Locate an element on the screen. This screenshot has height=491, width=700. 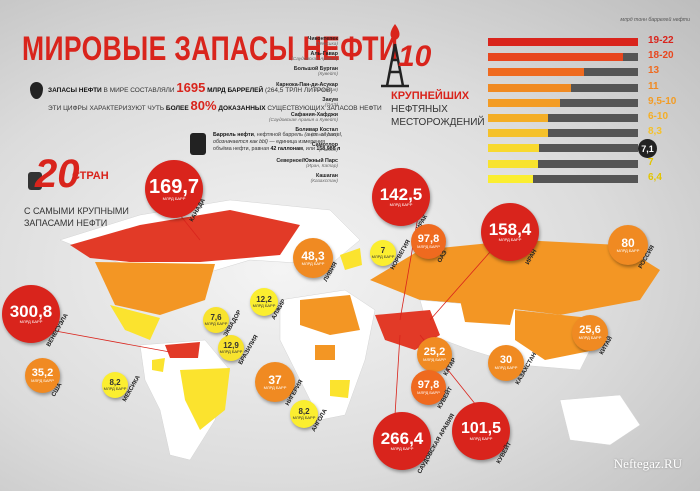
country-bubble: 7,6 МЛРД БАРР is located at coordinates (216, 320).